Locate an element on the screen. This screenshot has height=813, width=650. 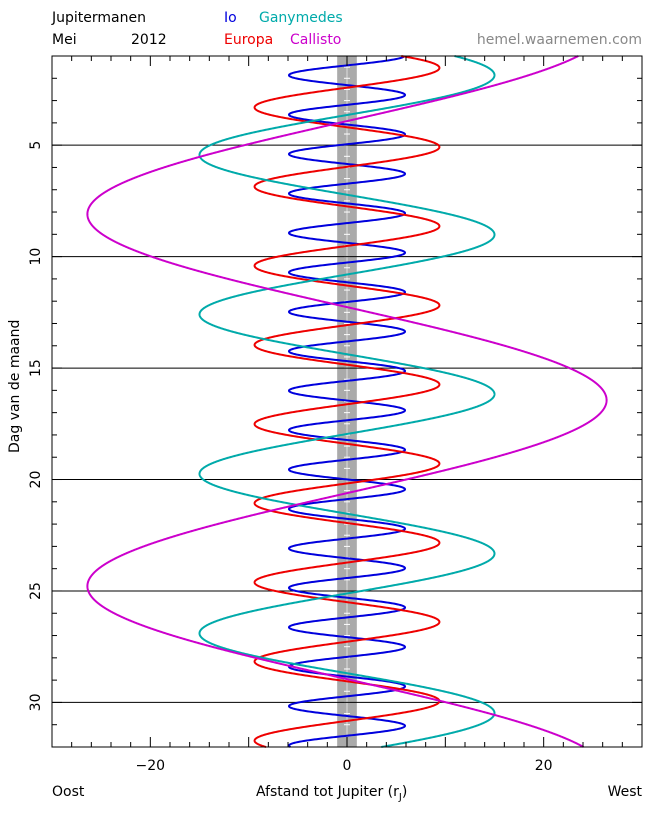
legend-callisto: Callisto is located at coordinates (316, 40).